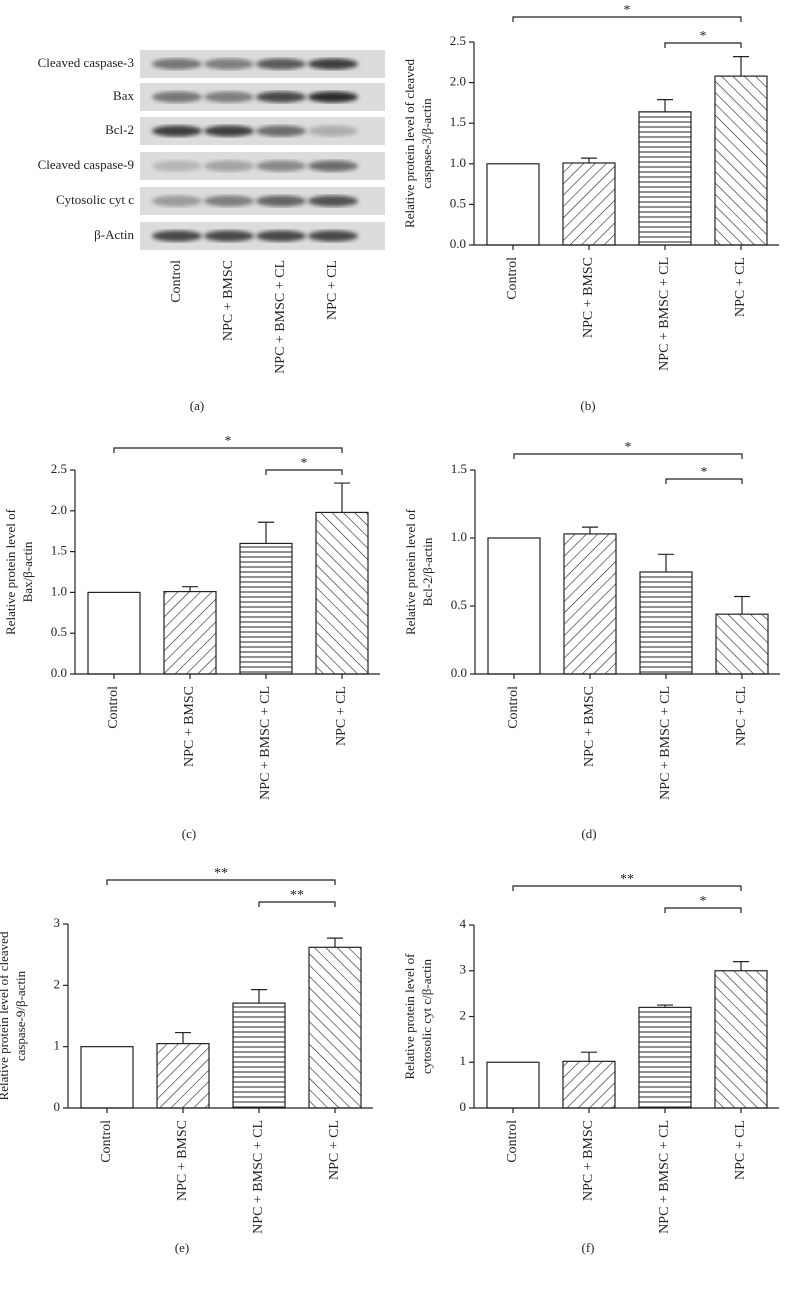 This screenshot has height=1304, width=797. What do you see at coordinates (114, 234) in the screenshot?
I see `blot-row-label: β-Actin` at bounding box center [114, 234].